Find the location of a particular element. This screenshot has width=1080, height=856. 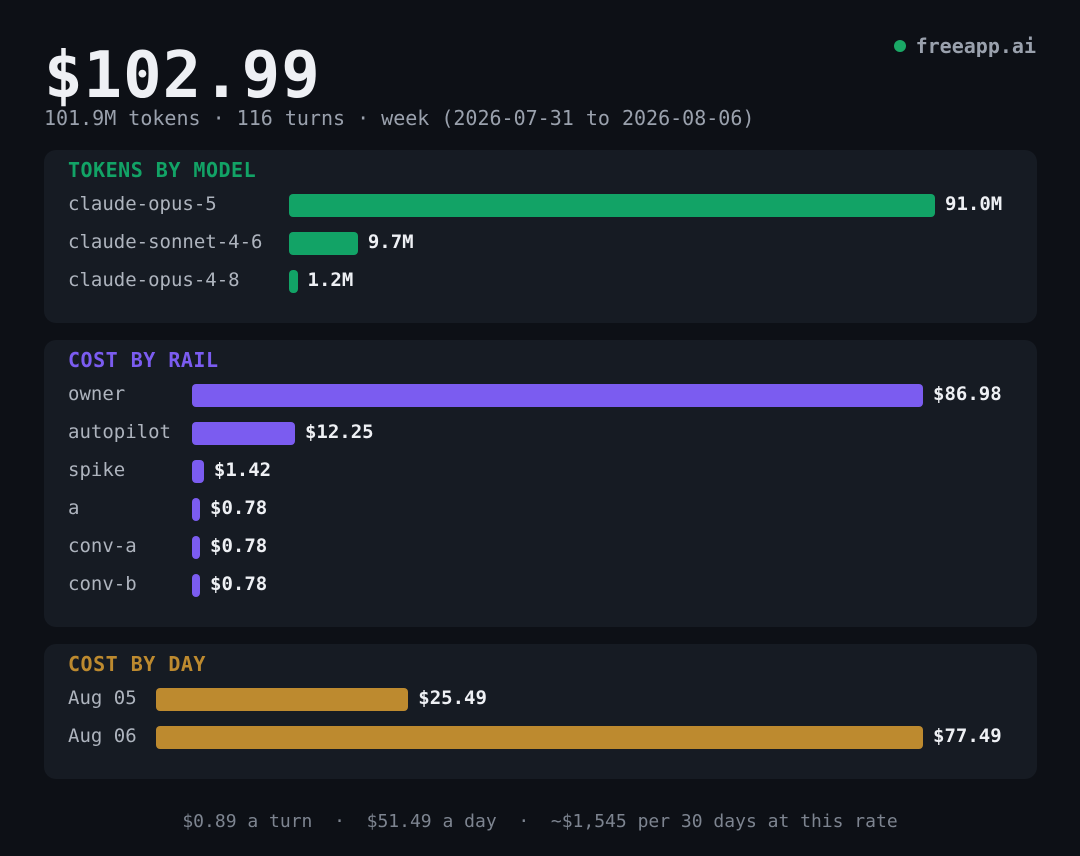

bar-label: conv-b is located at coordinates (102, 584).